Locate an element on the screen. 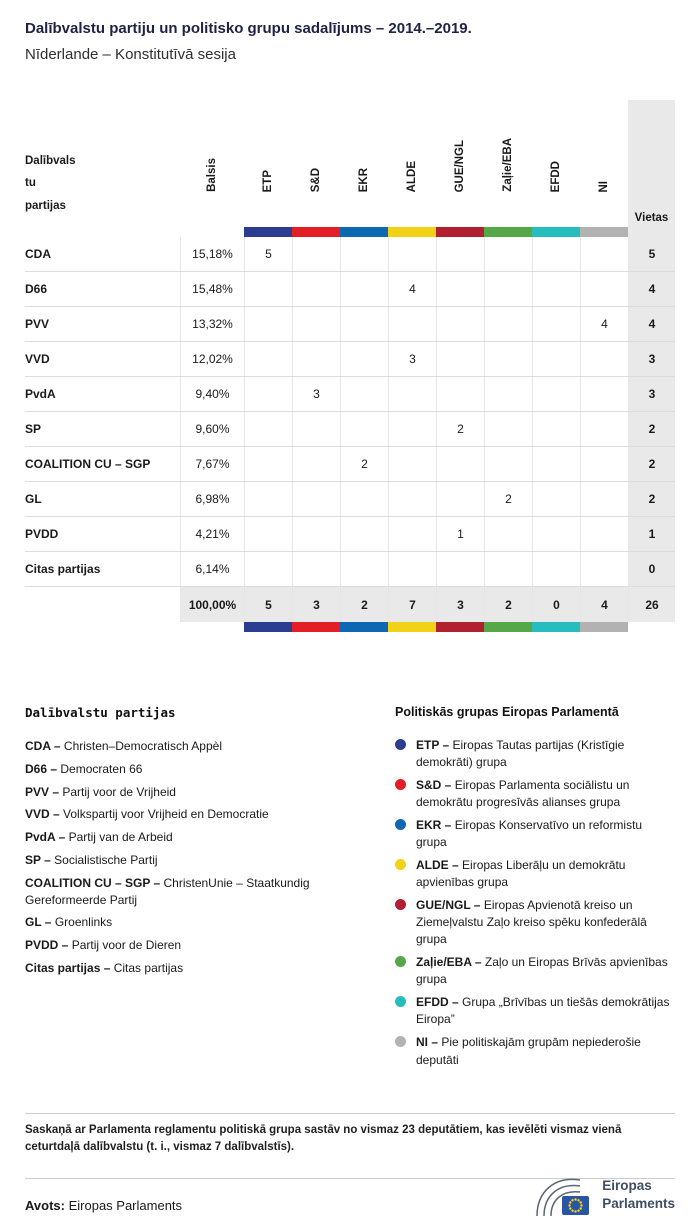 The width and height of the screenshot is (700, 1230). party-name: Partij voor de Vrijheid is located at coordinates (119, 791).